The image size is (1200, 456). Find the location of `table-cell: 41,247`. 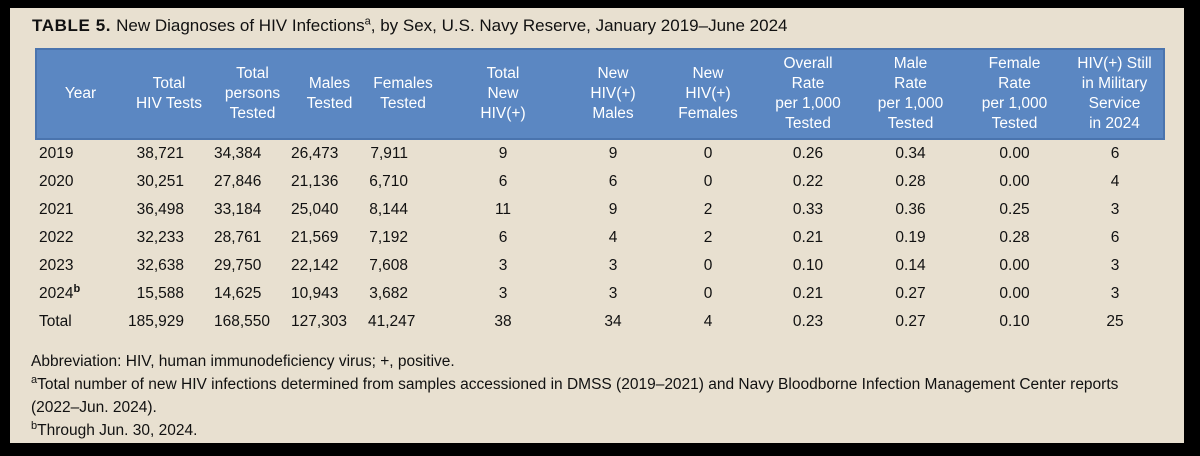

table-cell: 41,247 is located at coordinates (392, 321).